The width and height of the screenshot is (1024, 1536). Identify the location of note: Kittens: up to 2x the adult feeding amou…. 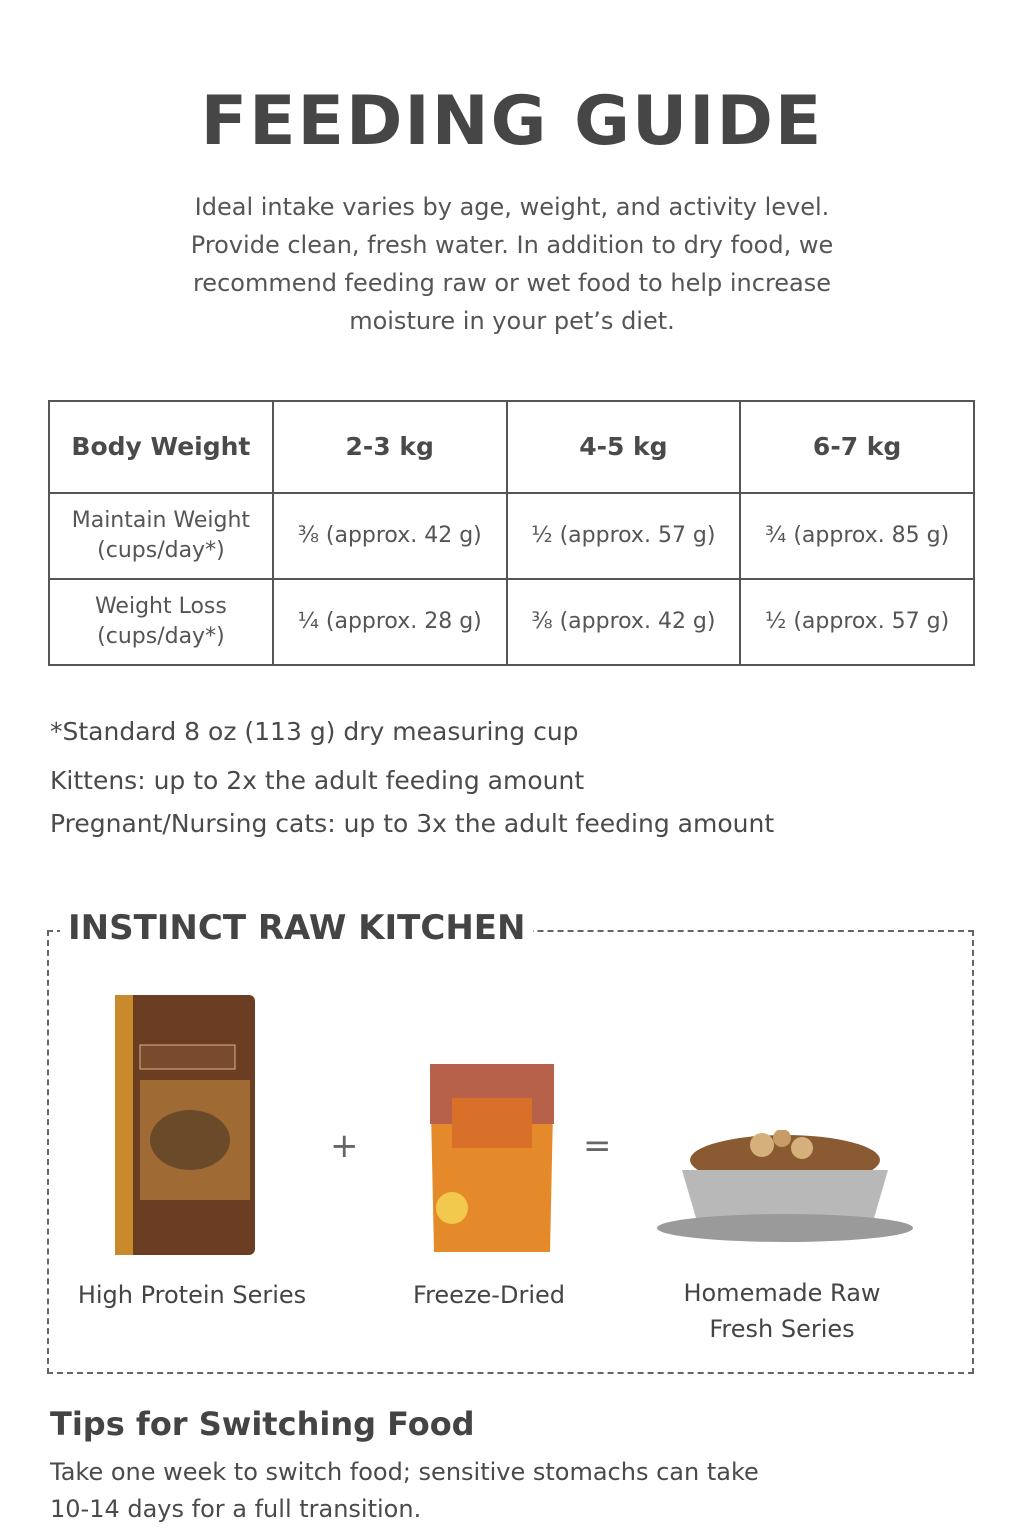
(317, 780).